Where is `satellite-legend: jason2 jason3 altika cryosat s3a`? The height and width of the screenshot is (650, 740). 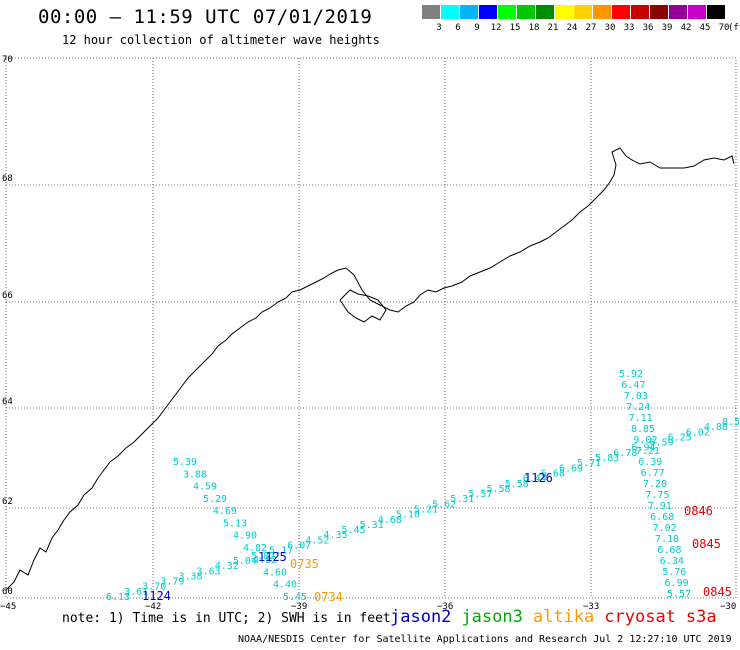
satellite-legend: jason2 jason3 altika cryosat s3a is located at coordinates (558, 617).